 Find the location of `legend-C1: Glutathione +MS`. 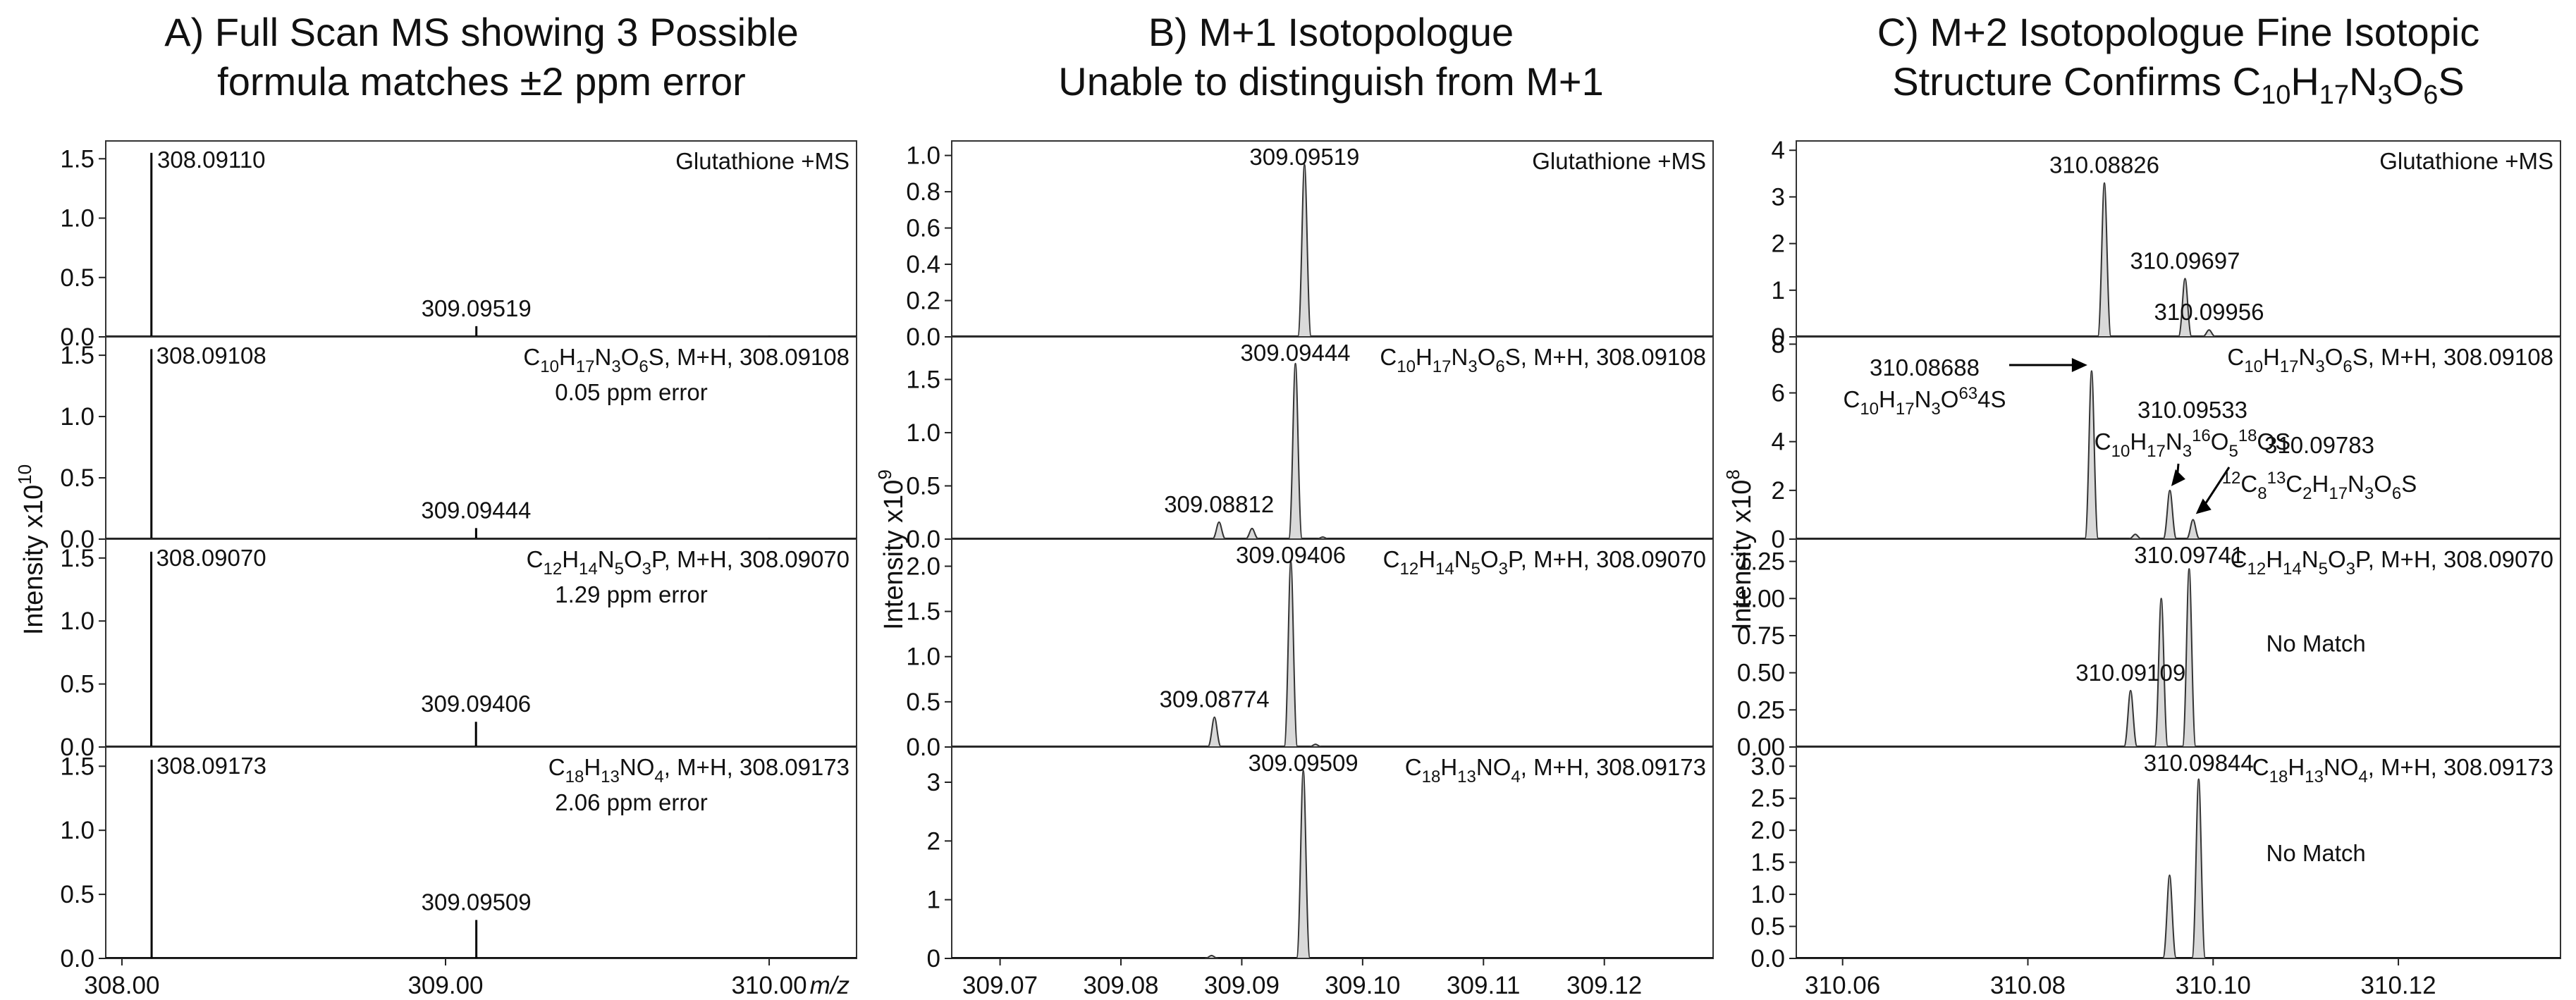

legend-C1: Glutathione +MS is located at coordinates (2466, 161).